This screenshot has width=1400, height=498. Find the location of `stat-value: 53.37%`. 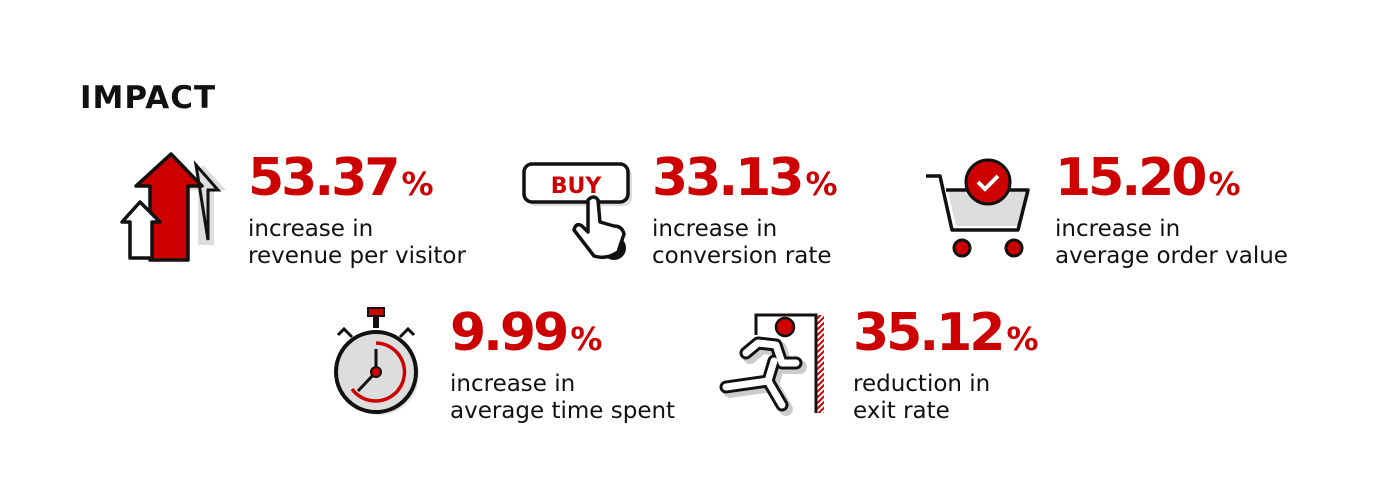

stat-value: 53.37% is located at coordinates (341, 178).